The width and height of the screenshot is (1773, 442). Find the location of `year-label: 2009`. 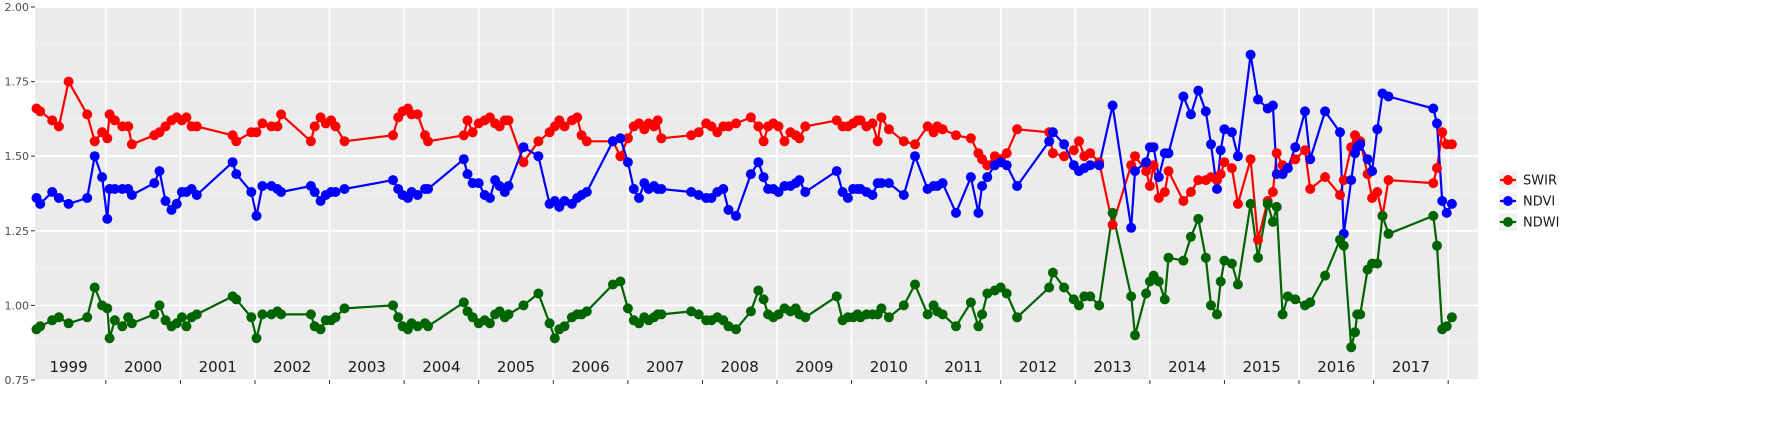

year-label: 2009 is located at coordinates (814, 367).